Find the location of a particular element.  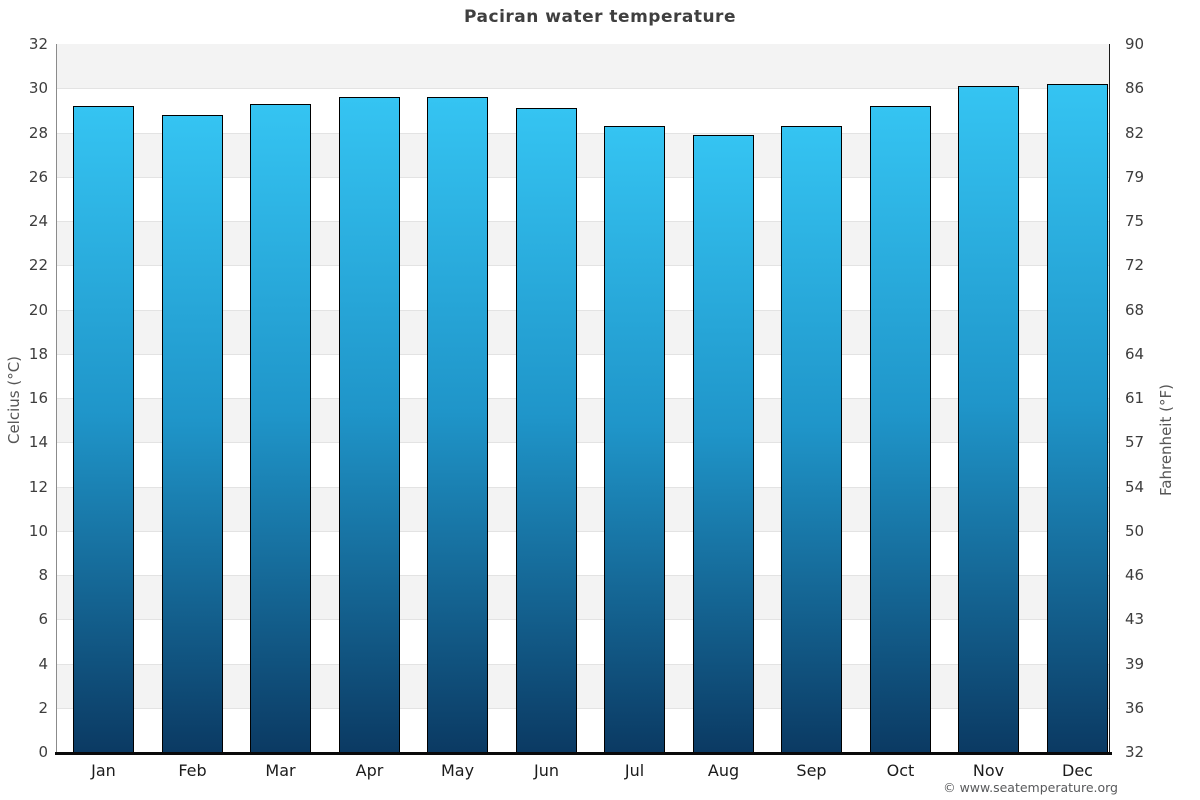

bar-jan is located at coordinates (103, 429).